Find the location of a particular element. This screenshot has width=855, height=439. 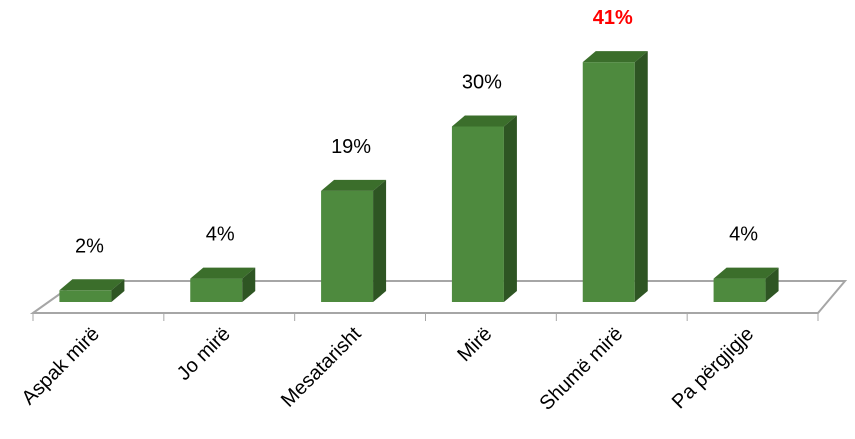

bar-aspak-mire is located at coordinates (92, 290).